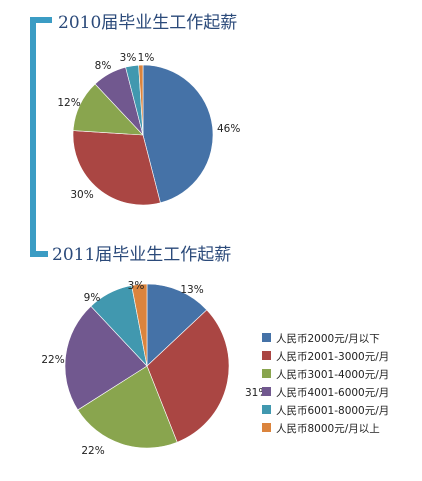  Describe the element at coordinates (92, 298) in the screenshot. I see `pie-2011-label-5: 9%` at that location.